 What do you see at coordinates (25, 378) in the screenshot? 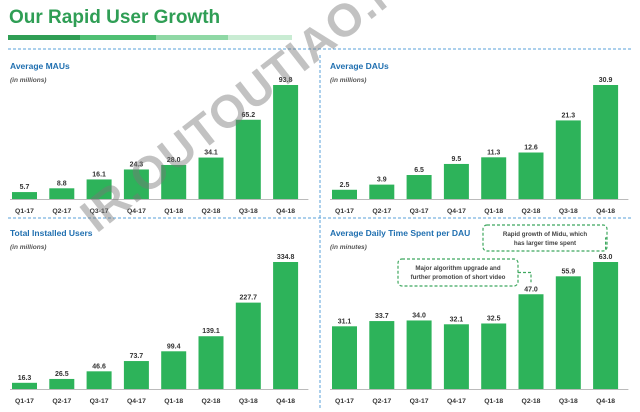
I see `data-label: 16.3` at bounding box center [25, 378].